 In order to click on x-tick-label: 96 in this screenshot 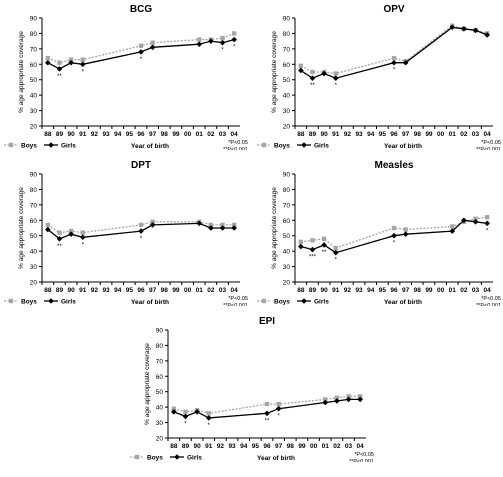, I will do `click(394, 134)`.